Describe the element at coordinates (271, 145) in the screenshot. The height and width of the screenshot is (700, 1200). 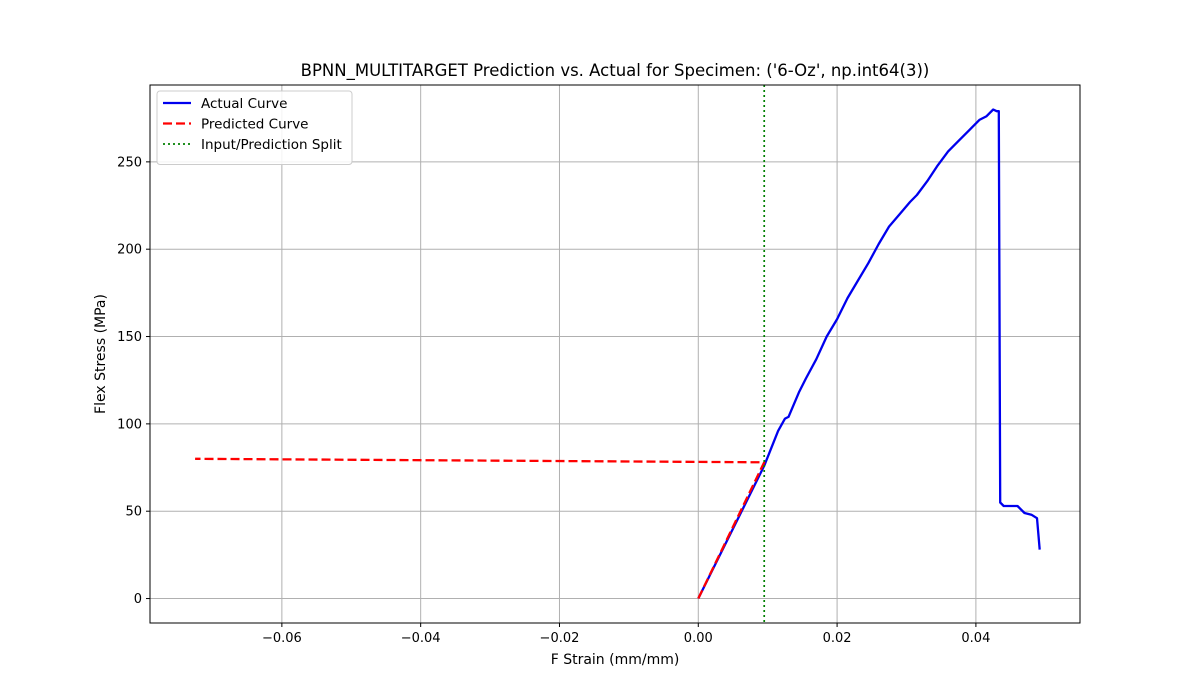
I see `legend-label-input-prediction-split: Input/Prediction Split` at that location.